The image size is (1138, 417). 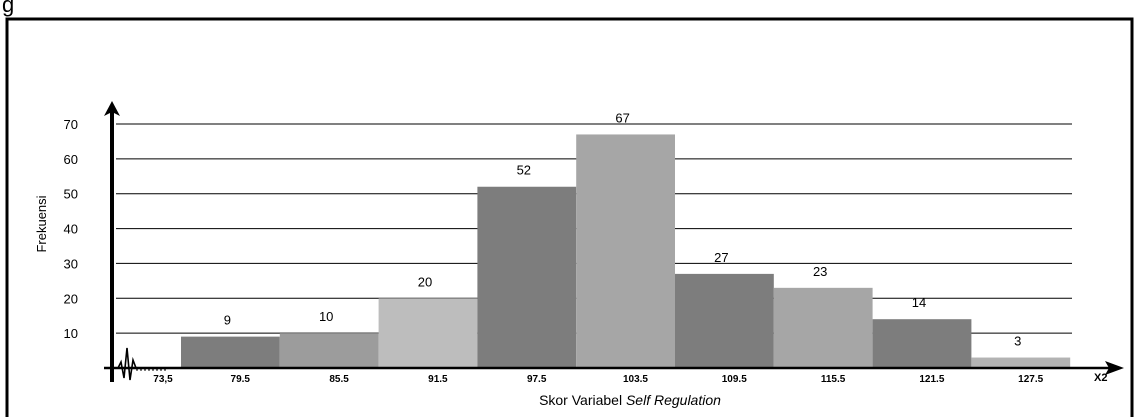 I want to click on x-tick-label: 97.5, so click(x=537, y=379).